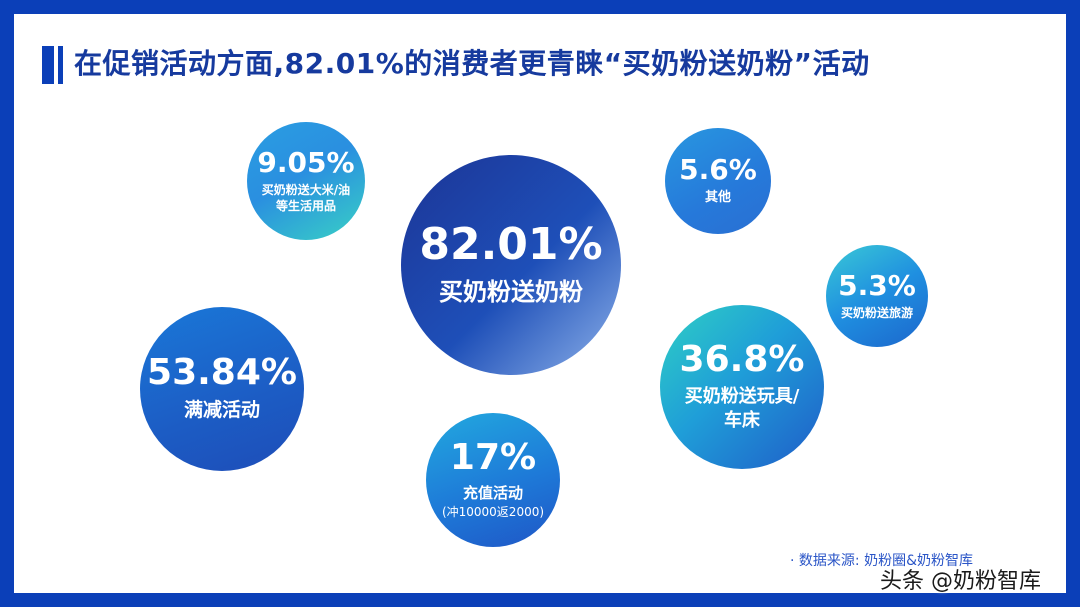 This screenshot has height=607, width=1080. I want to click on bubble-value: 82.01%, so click(511, 244).